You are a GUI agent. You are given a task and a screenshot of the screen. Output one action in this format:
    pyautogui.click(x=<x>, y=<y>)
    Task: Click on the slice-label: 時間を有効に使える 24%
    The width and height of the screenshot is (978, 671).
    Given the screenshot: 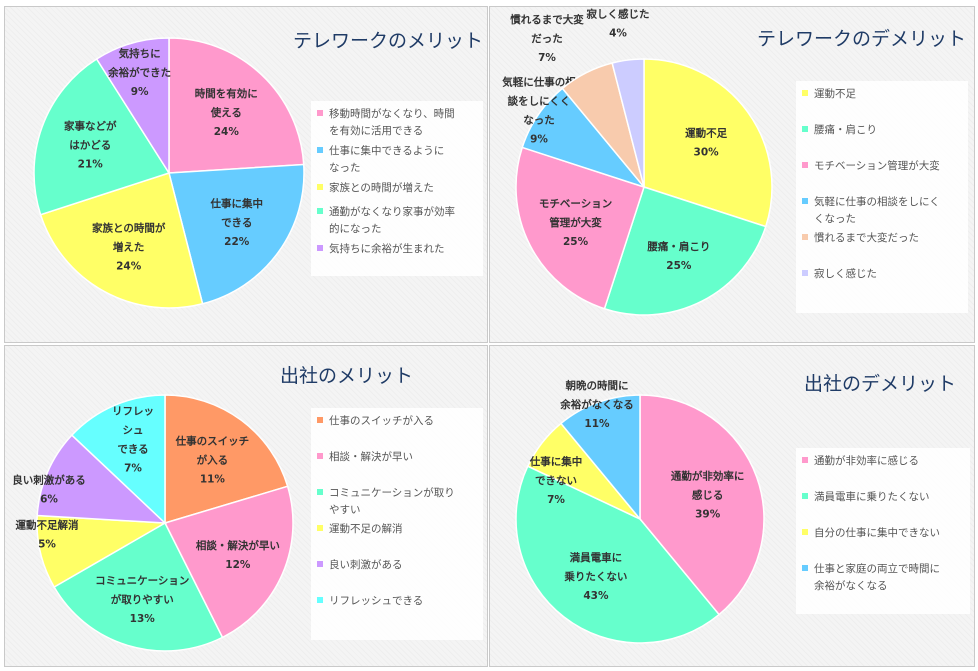 What is the action you would take?
    pyautogui.click(x=226, y=112)
    